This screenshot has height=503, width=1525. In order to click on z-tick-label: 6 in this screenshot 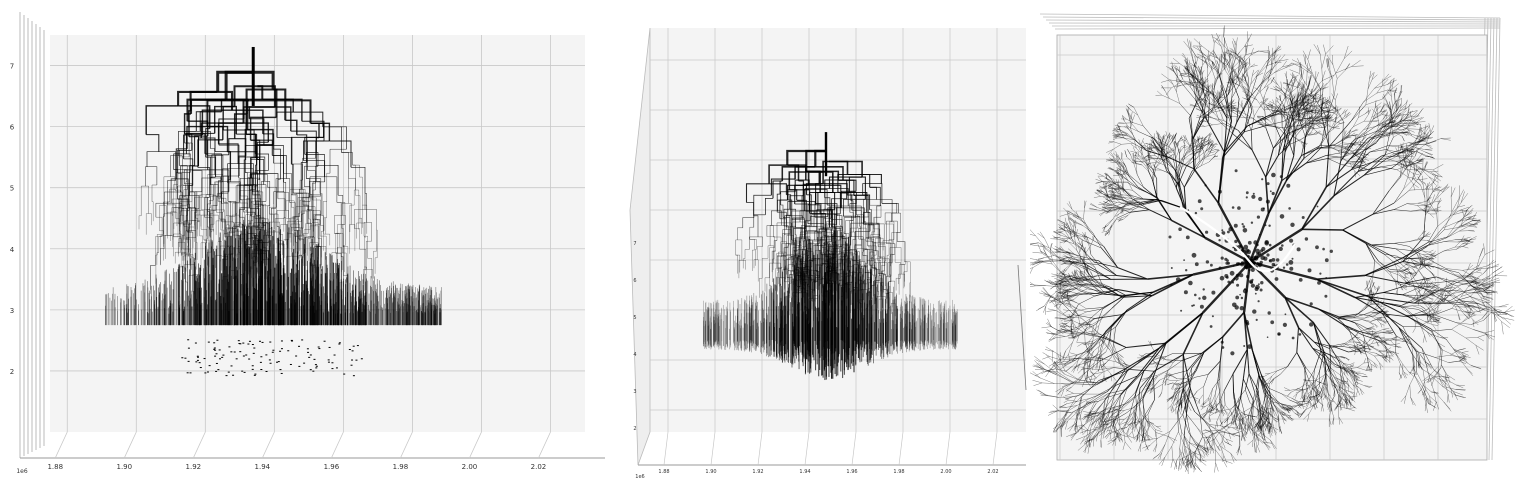, I will do `click(634, 281)`.